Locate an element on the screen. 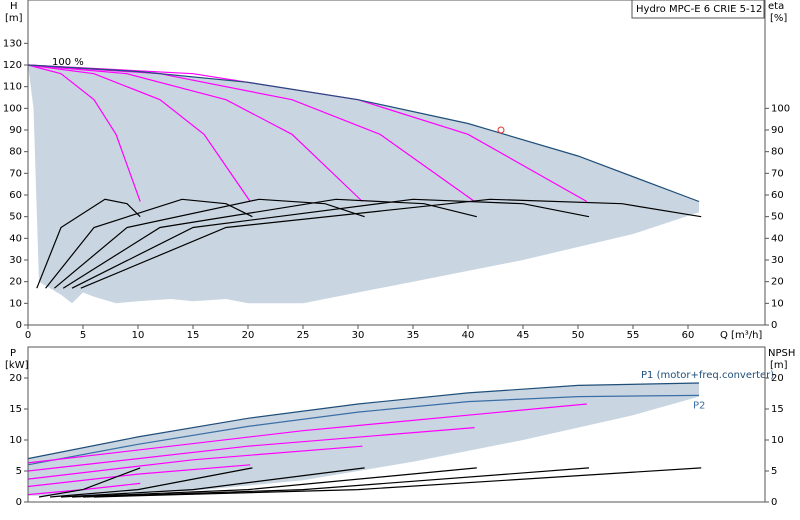 This screenshot has width=800, height=520. x-tick-label: 25 is located at coordinates (303, 335).